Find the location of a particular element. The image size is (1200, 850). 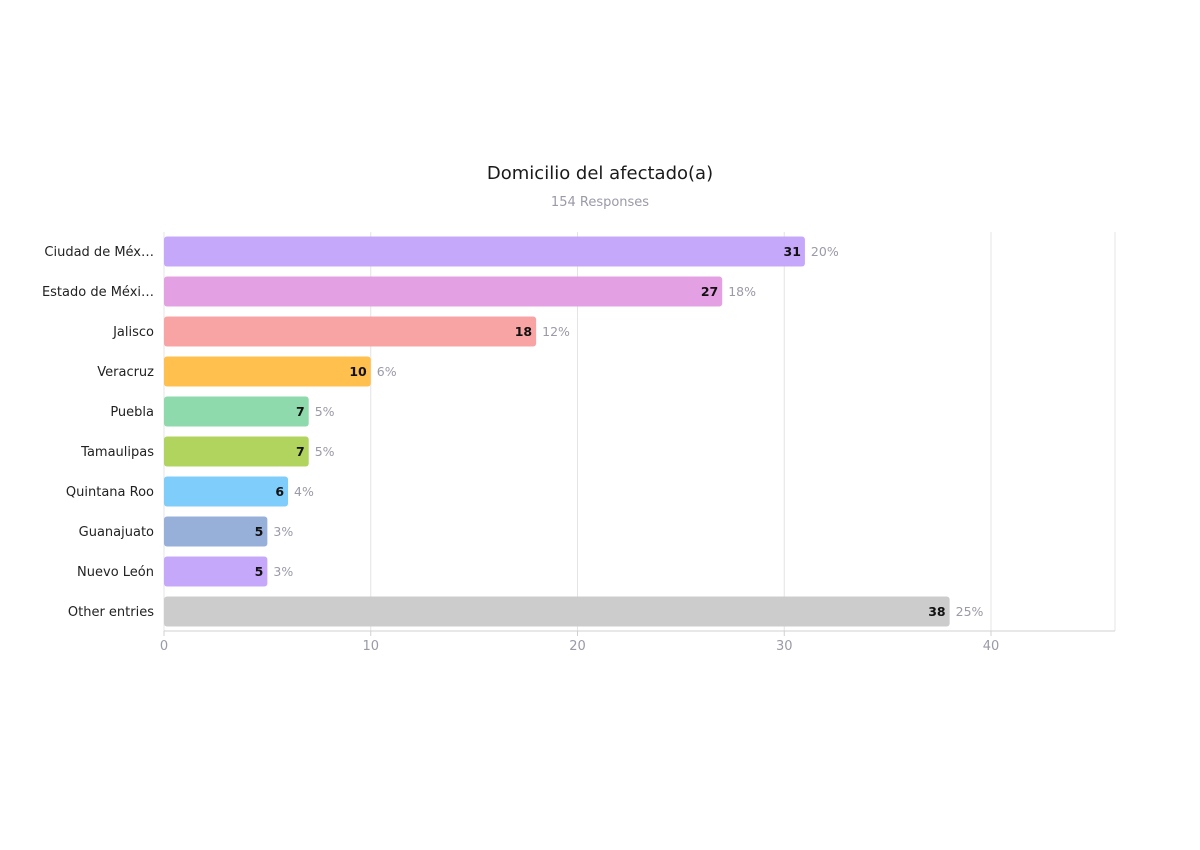

bar-value-label: 18 is located at coordinates (523, 331).